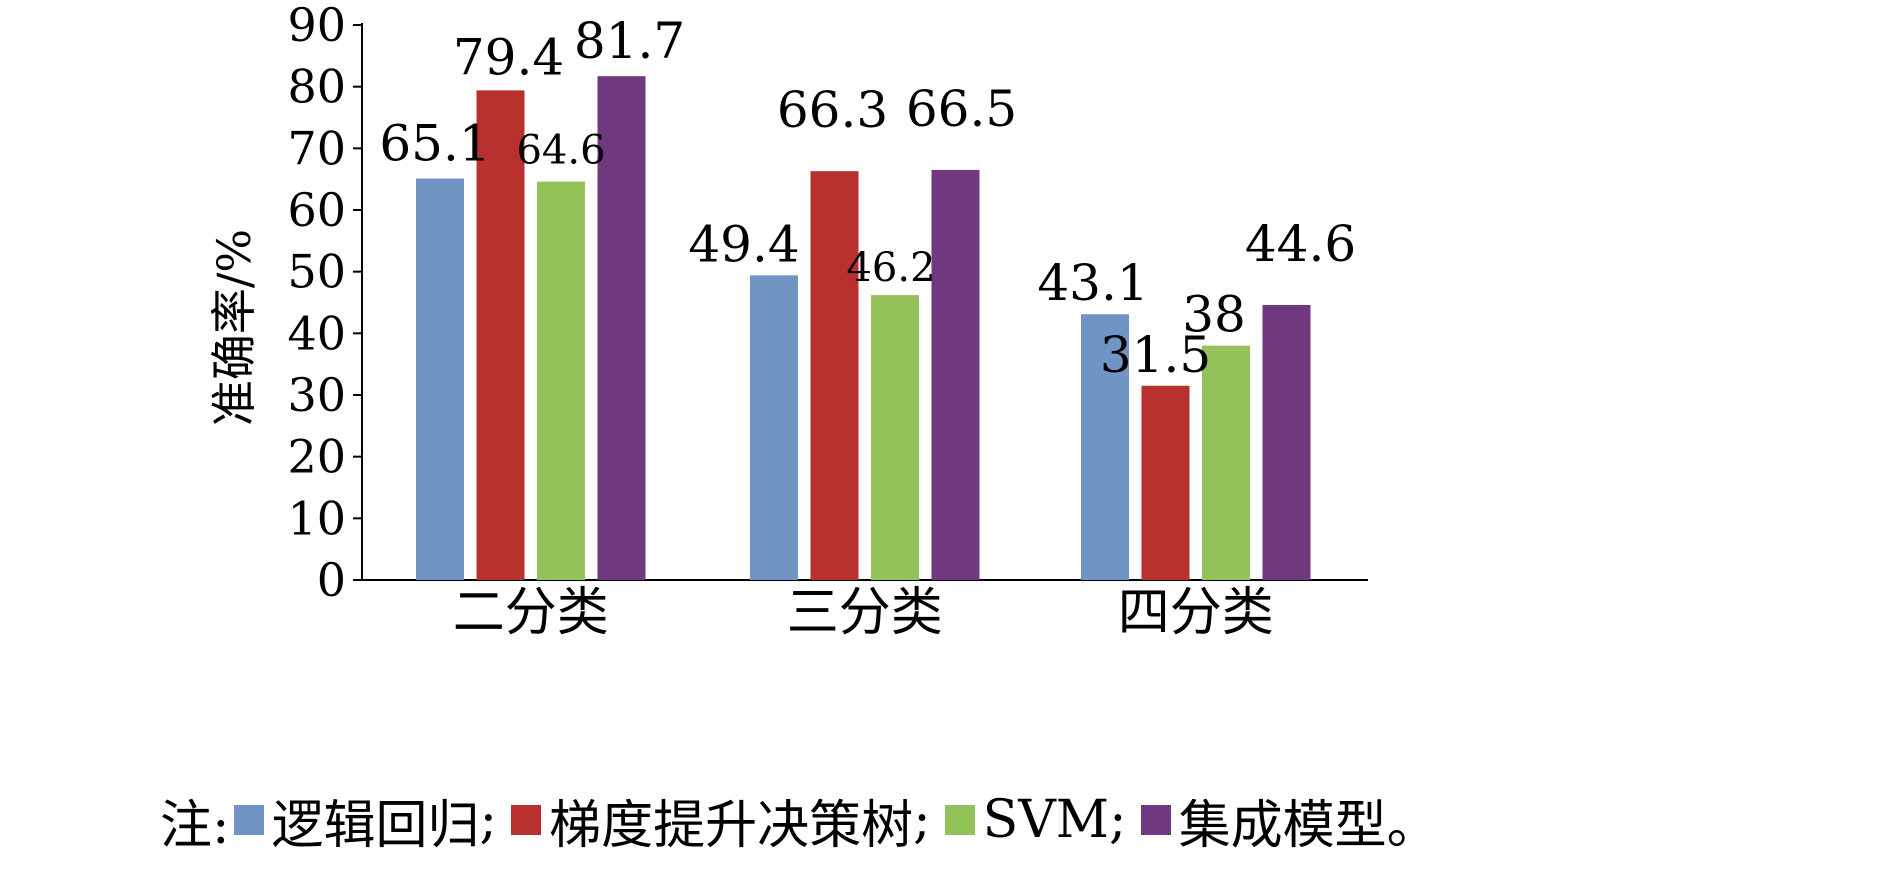 This screenshot has width=1890, height=873. Describe the element at coordinates (375, 825) in the screenshot. I see `legend-label: 逻辑回归` at that location.